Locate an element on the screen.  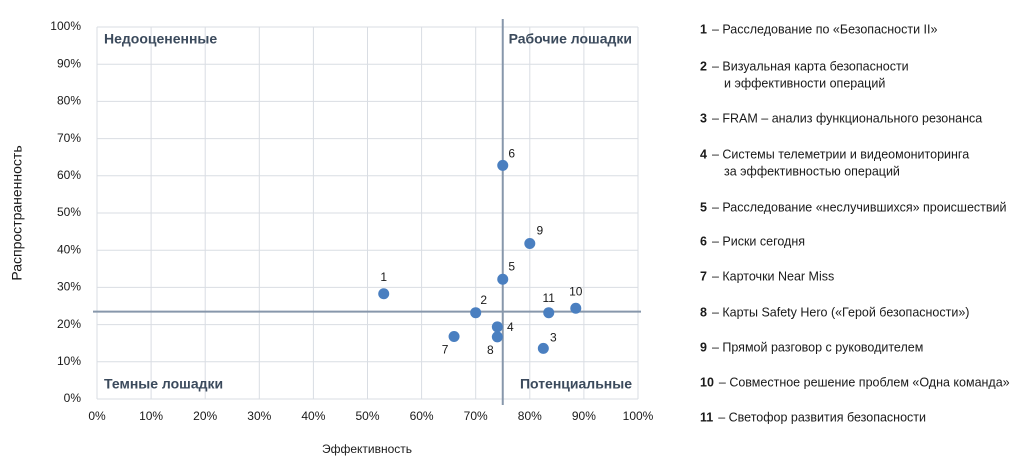
legend-number: 1 is located at coordinates (703, 29).